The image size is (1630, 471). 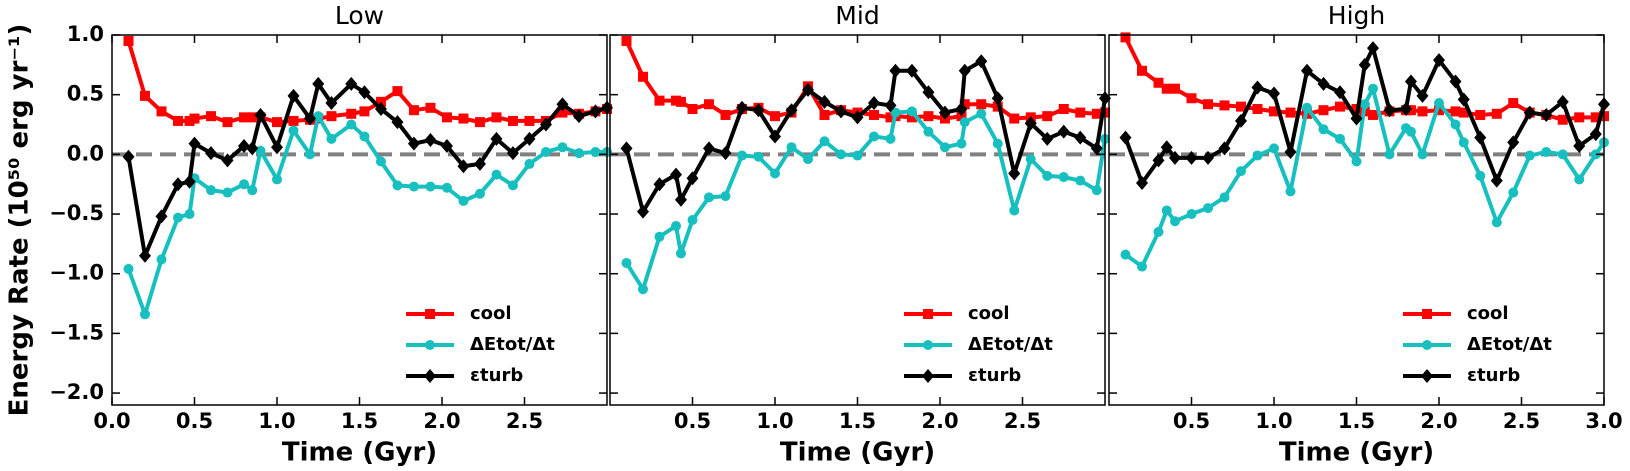 I want to click on x-tick-label: 0.5, so click(x=692, y=421).